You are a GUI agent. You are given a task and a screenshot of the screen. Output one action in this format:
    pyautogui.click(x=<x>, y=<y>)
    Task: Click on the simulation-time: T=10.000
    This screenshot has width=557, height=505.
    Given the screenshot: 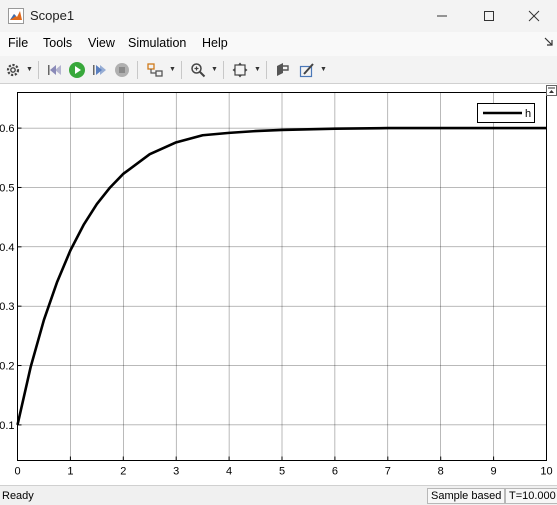 What is the action you would take?
    pyautogui.click(x=531, y=496)
    